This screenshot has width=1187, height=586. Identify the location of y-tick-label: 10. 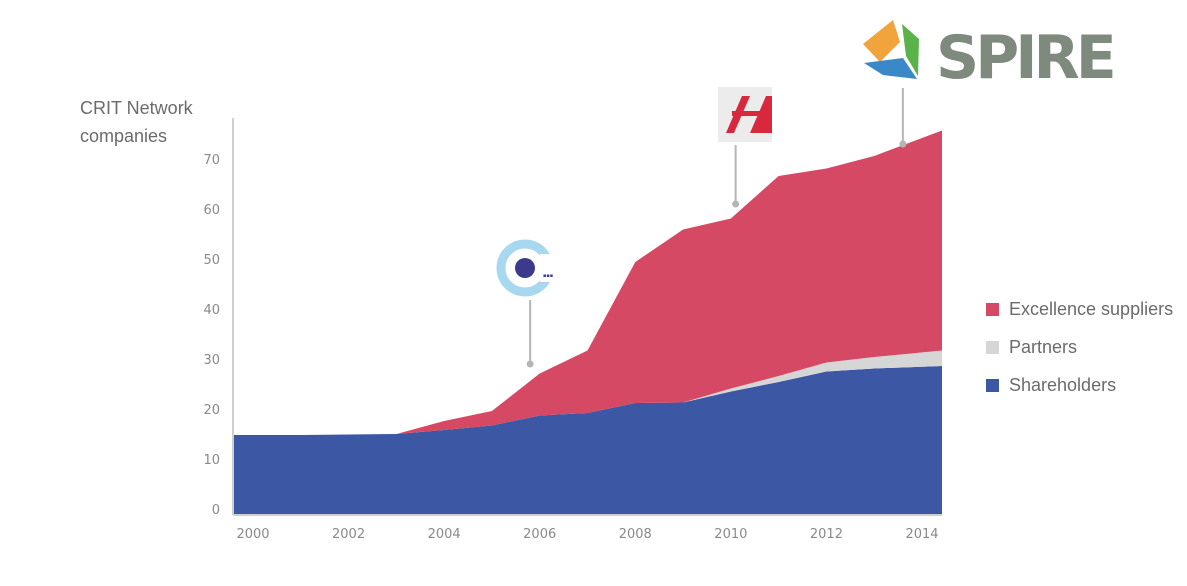
(211, 460).